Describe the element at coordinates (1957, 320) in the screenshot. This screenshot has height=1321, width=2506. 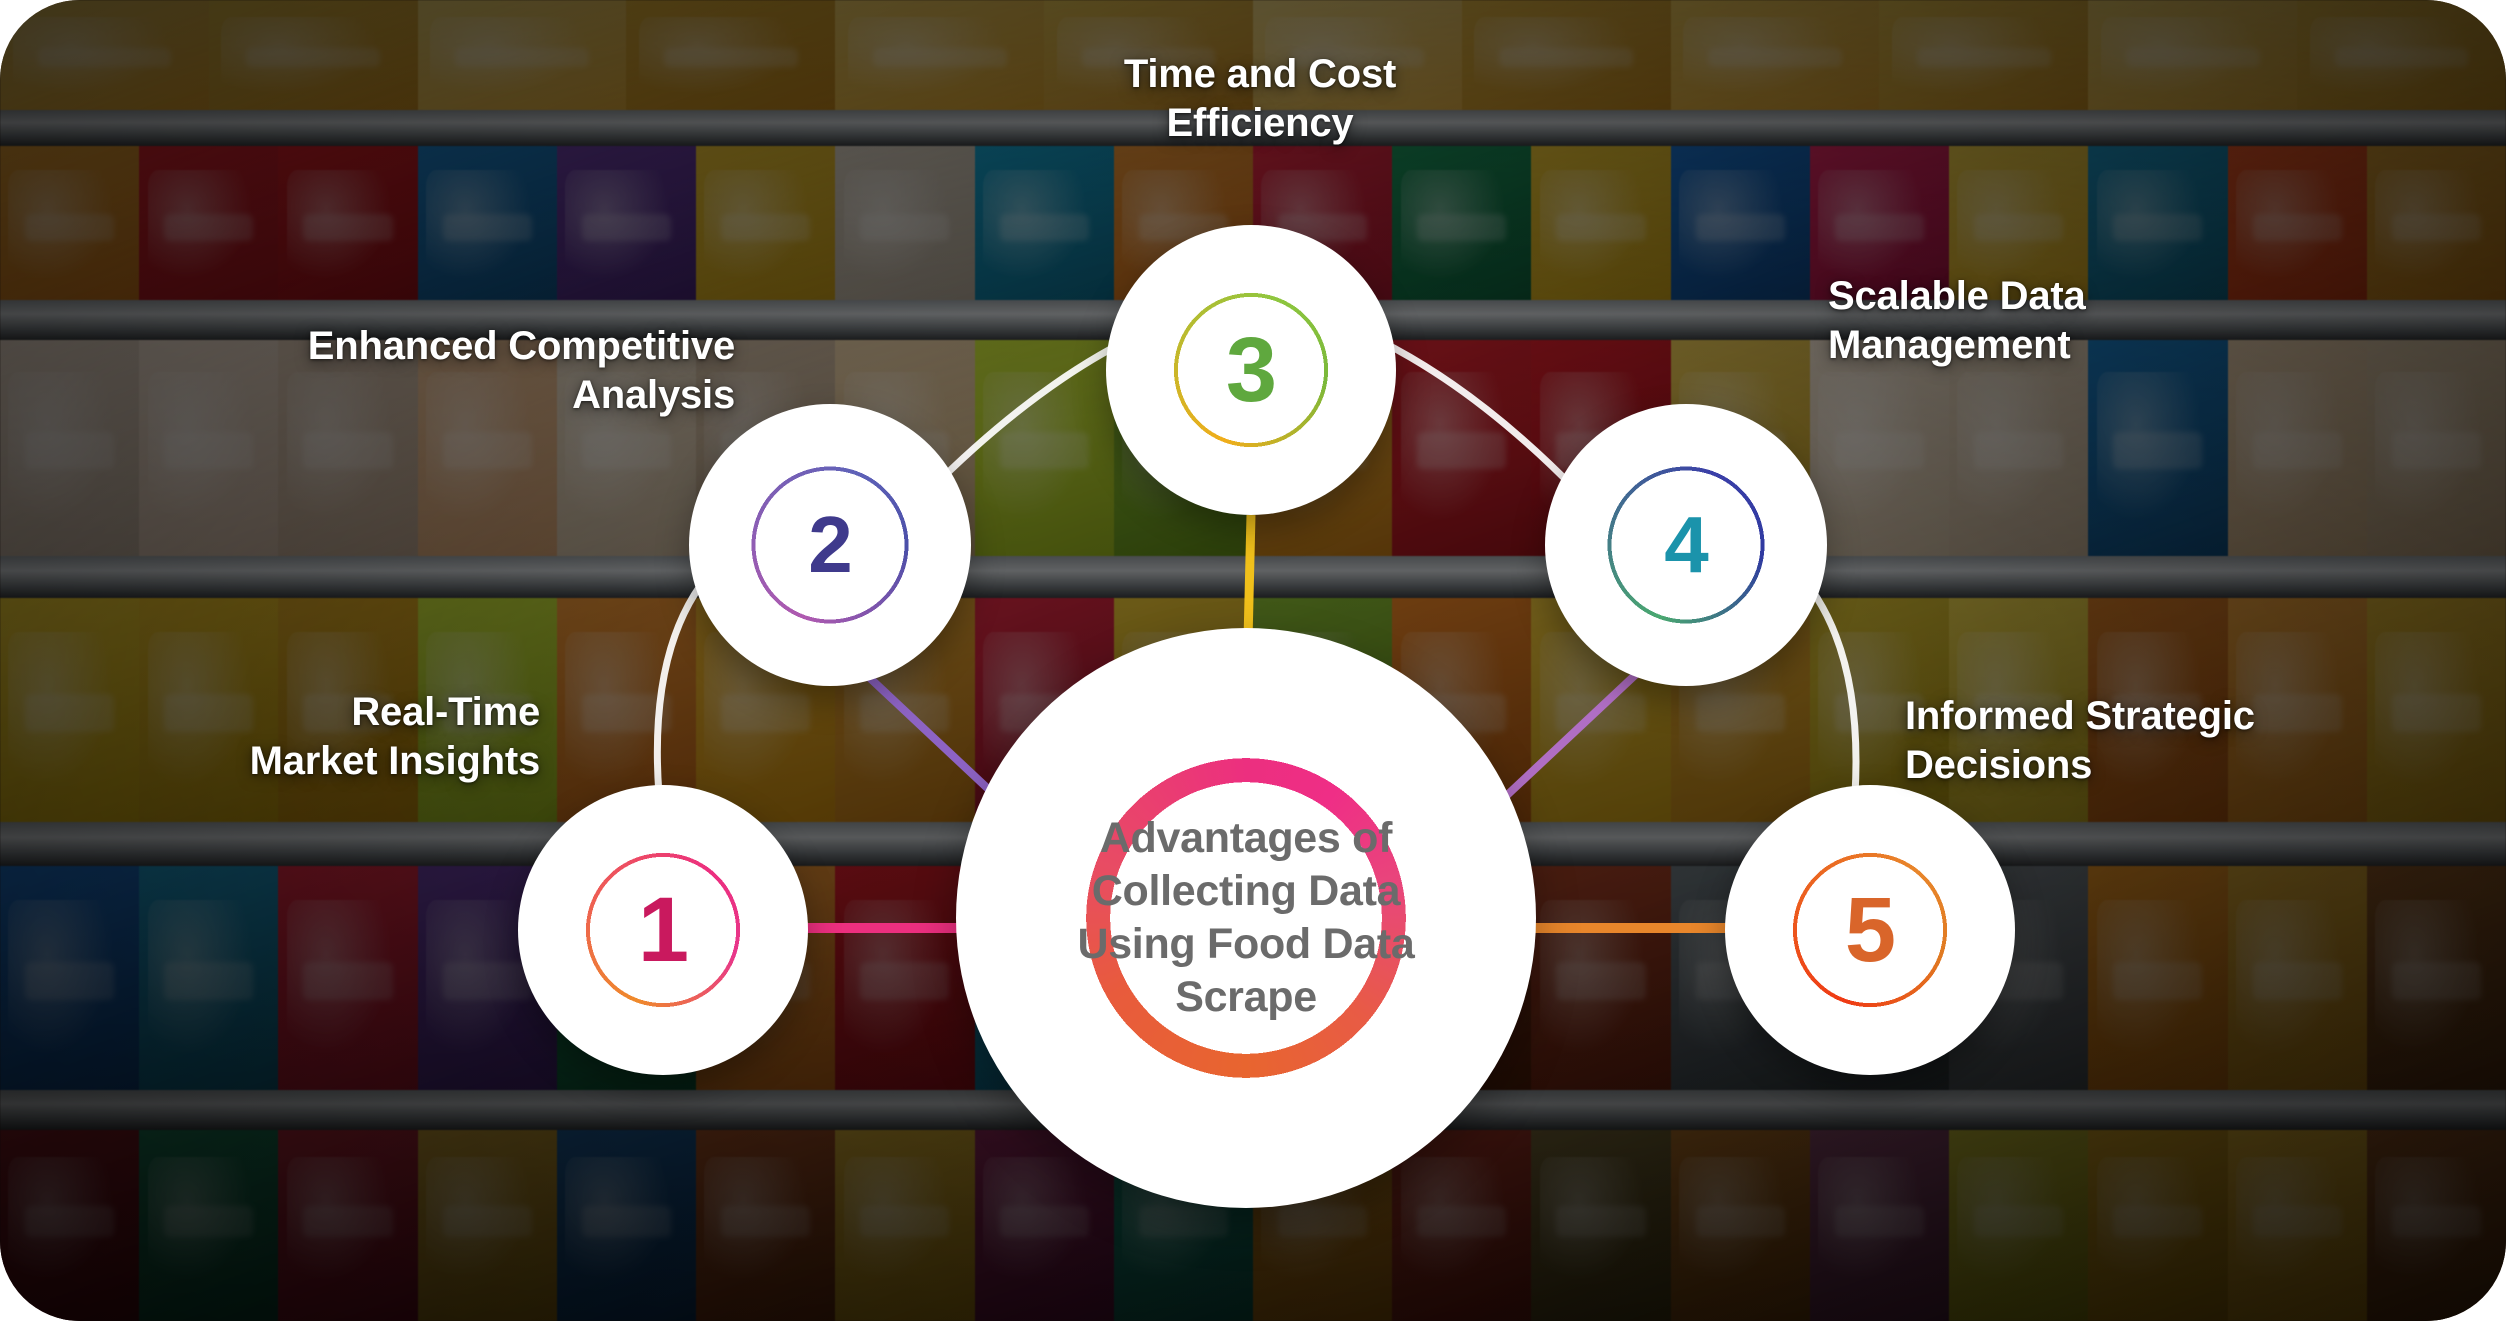
I see `node-4-label: Scalable Data Management` at that location.